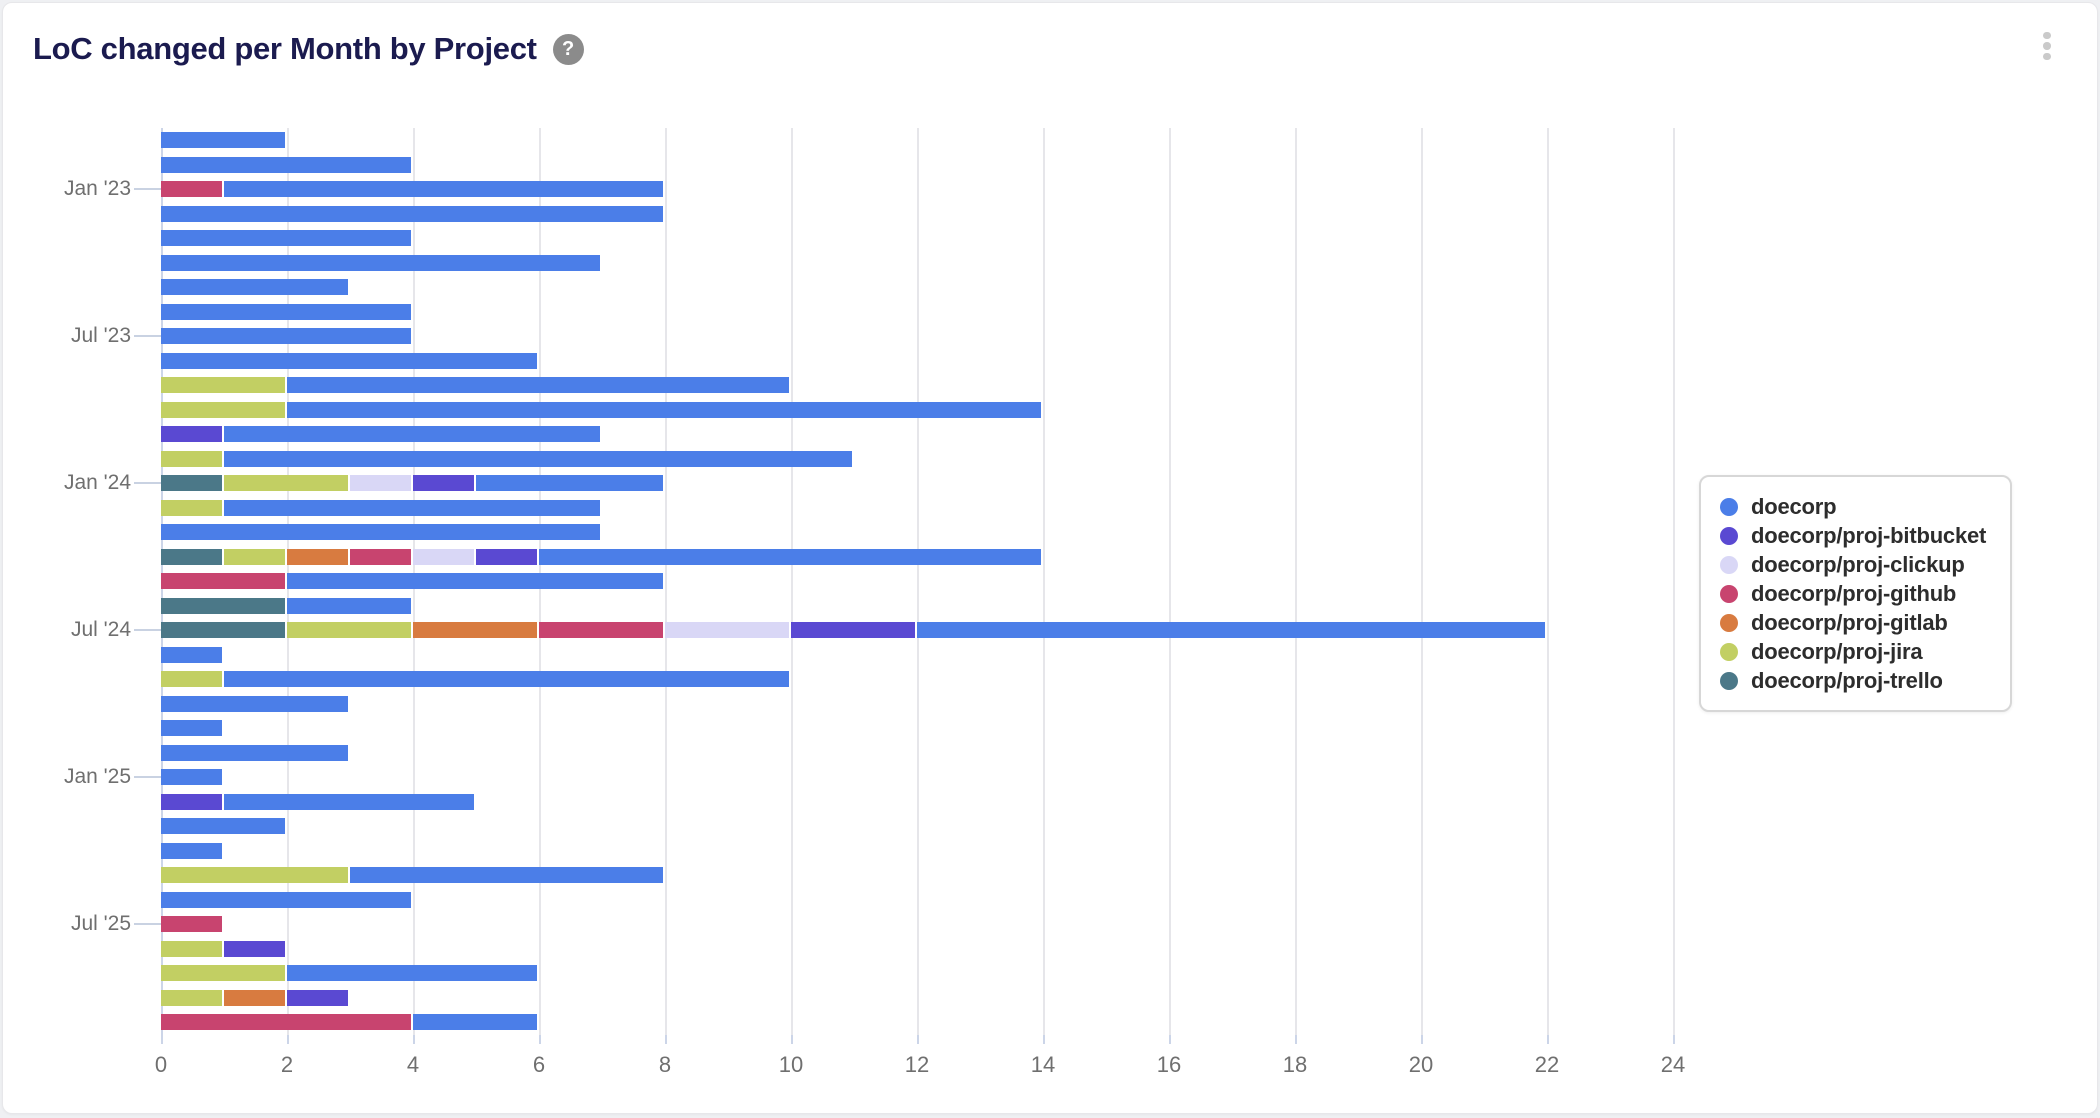  Describe the element at coordinates (1794, 506) in the screenshot. I see `legend-label: doecorp` at that location.